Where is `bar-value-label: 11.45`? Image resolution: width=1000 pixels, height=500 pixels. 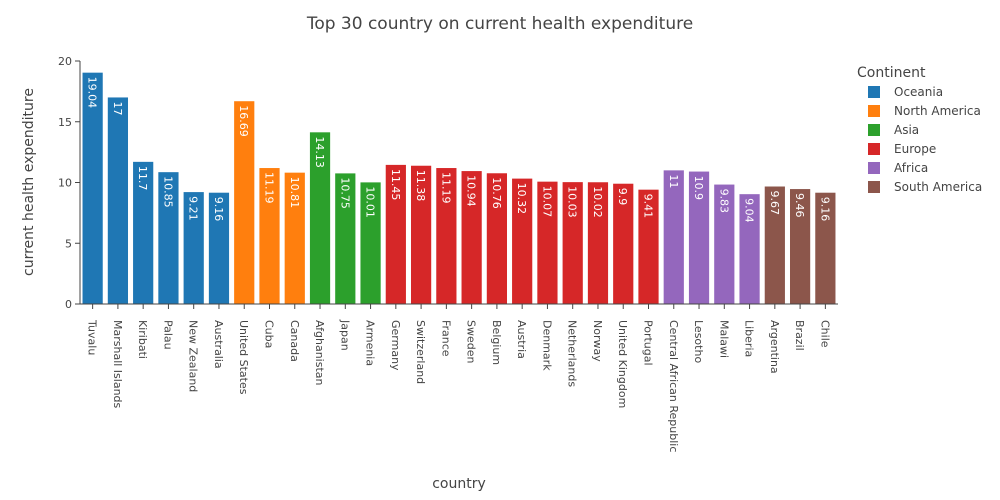 bar-value-label: 11.45 is located at coordinates (395, 185).